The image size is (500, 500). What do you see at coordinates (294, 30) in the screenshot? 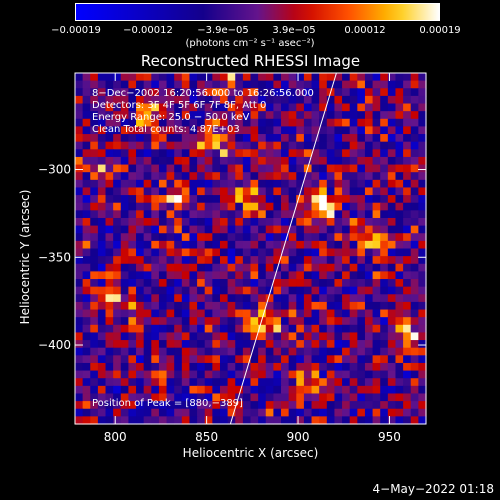
I see `colorbar-tick-label: 3.9e−05` at bounding box center [294, 30].